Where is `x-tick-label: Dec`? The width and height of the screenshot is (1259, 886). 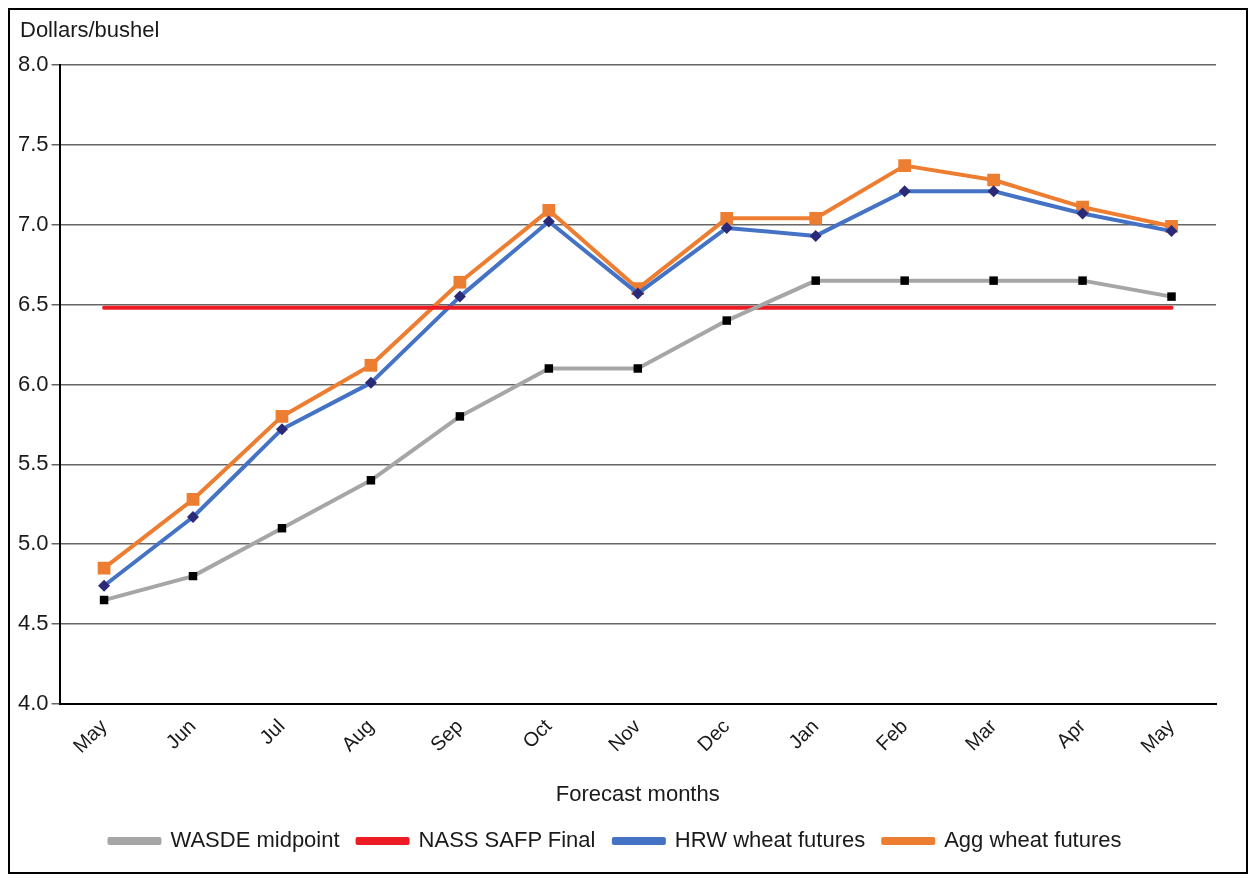
x-tick-label: Dec is located at coordinates (713, 735).